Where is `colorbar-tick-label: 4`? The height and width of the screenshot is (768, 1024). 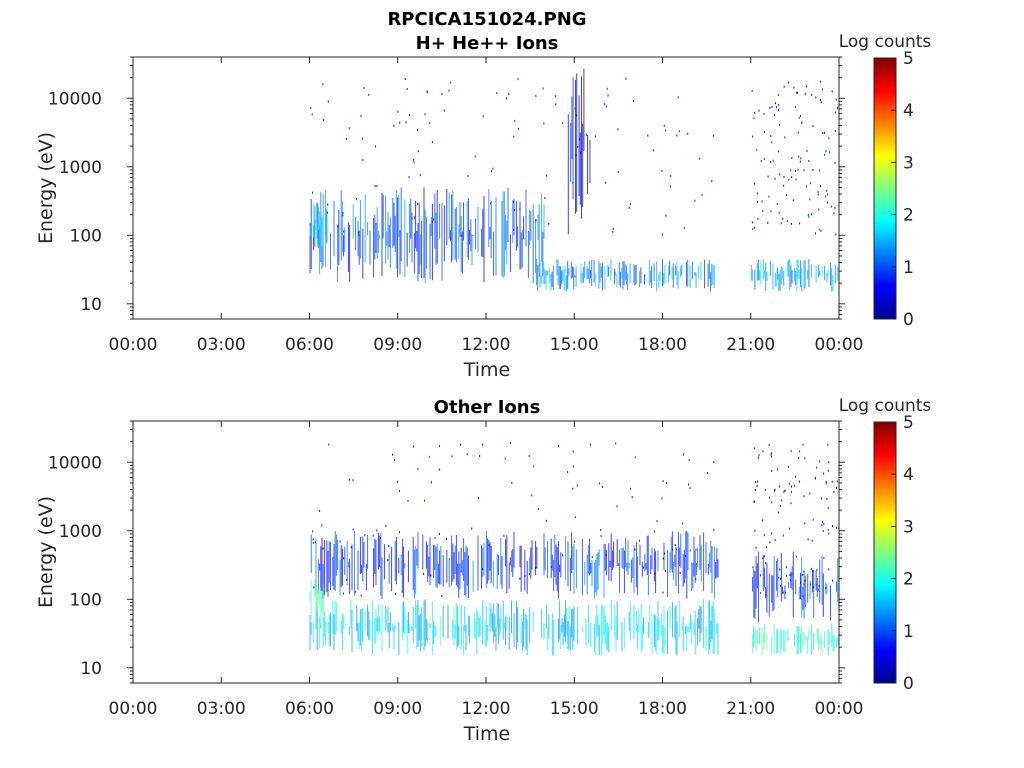 colorbar-tick-label: 4 is located at coordinates (908, 111).